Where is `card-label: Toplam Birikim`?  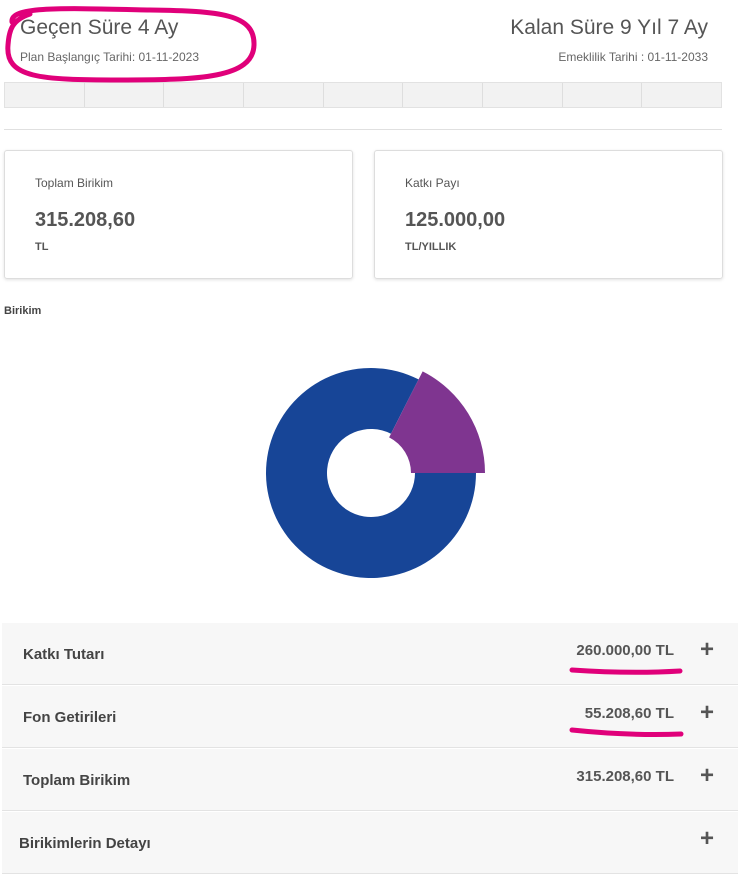 card-label: Toplam Birikim is located at coordinates (74, 183).